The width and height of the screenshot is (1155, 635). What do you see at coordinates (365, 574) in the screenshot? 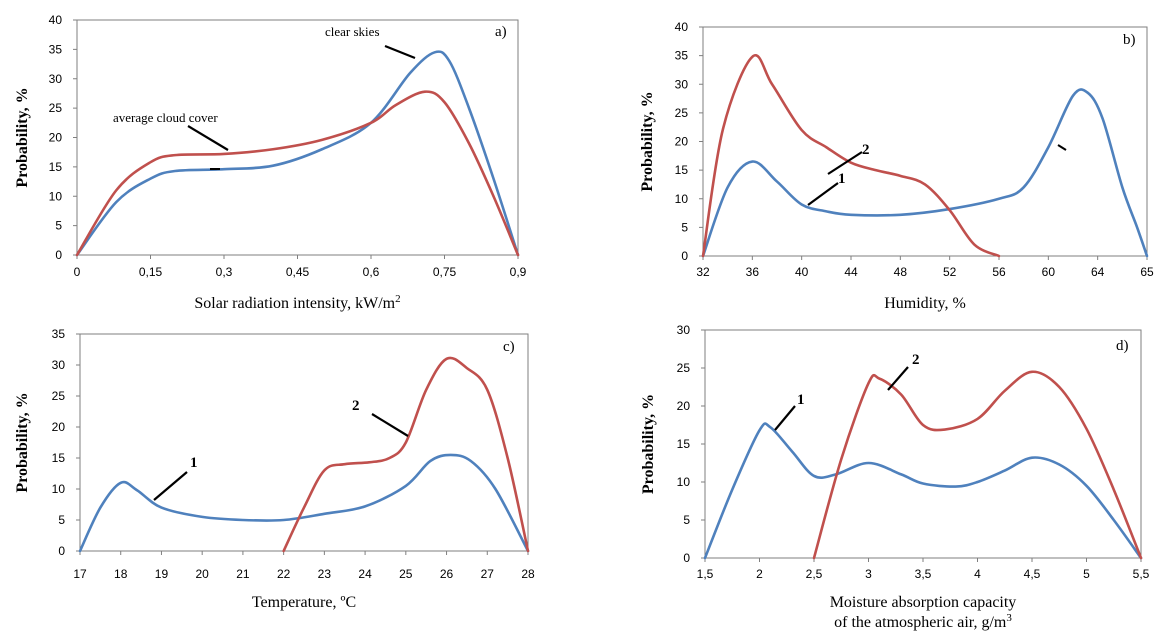
I see `x-tick-label: 24` at bounding box center [365, 574].